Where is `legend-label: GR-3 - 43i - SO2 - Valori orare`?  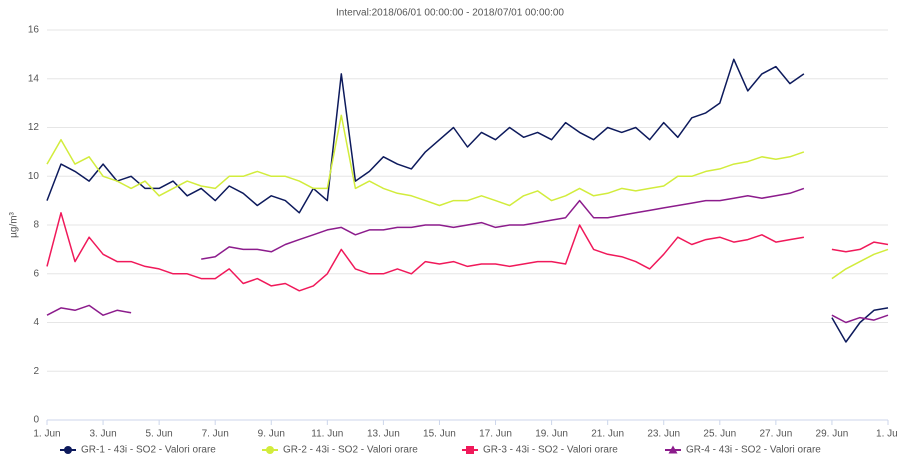 legend-label: GR-3 - 43i - SO2 - Valori orare is located at coordinates (550, 450).